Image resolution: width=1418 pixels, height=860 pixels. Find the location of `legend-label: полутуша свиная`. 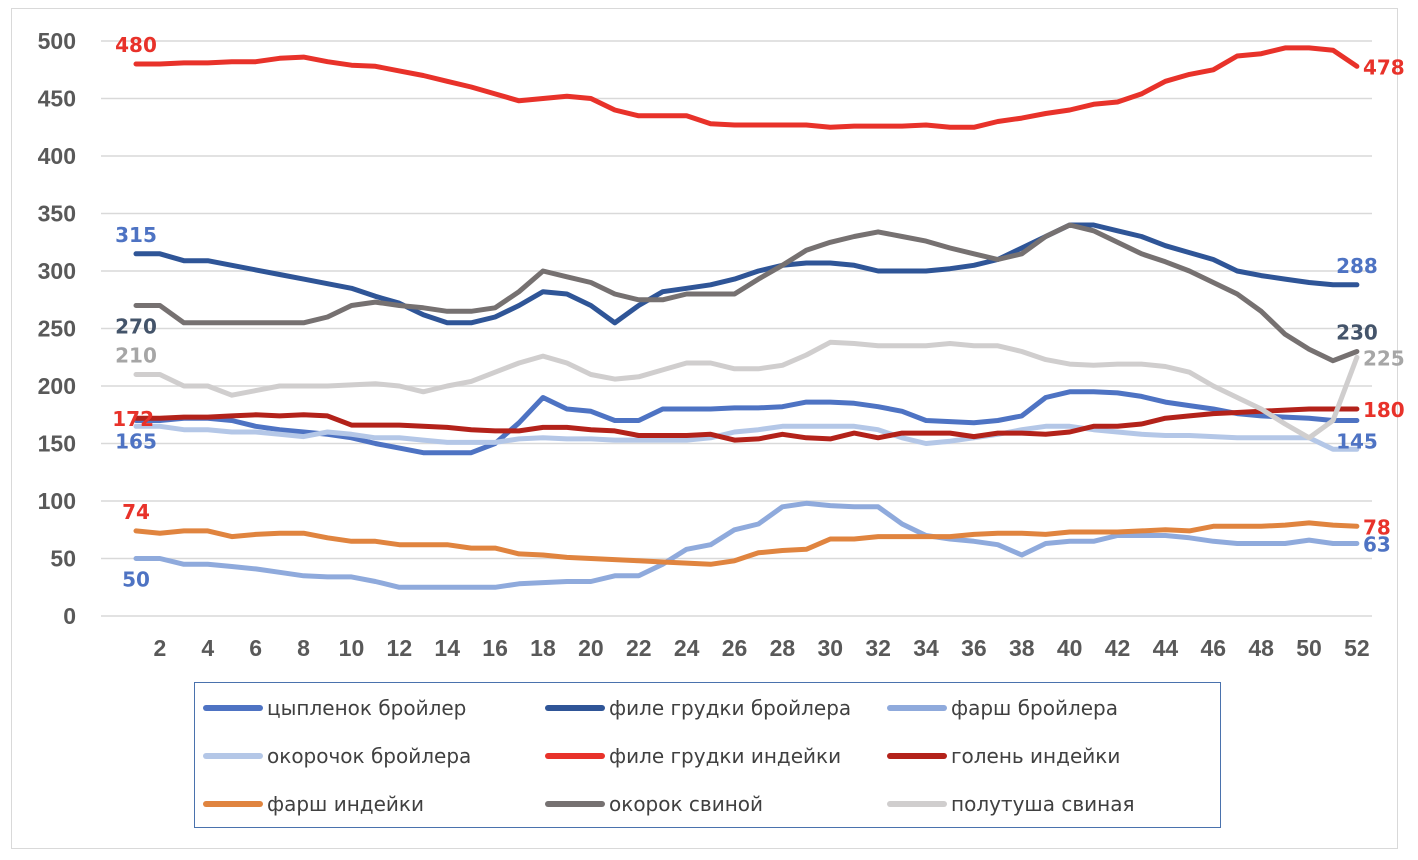

legend-label: полутуша свиная is located at coordinates (1043, 804).